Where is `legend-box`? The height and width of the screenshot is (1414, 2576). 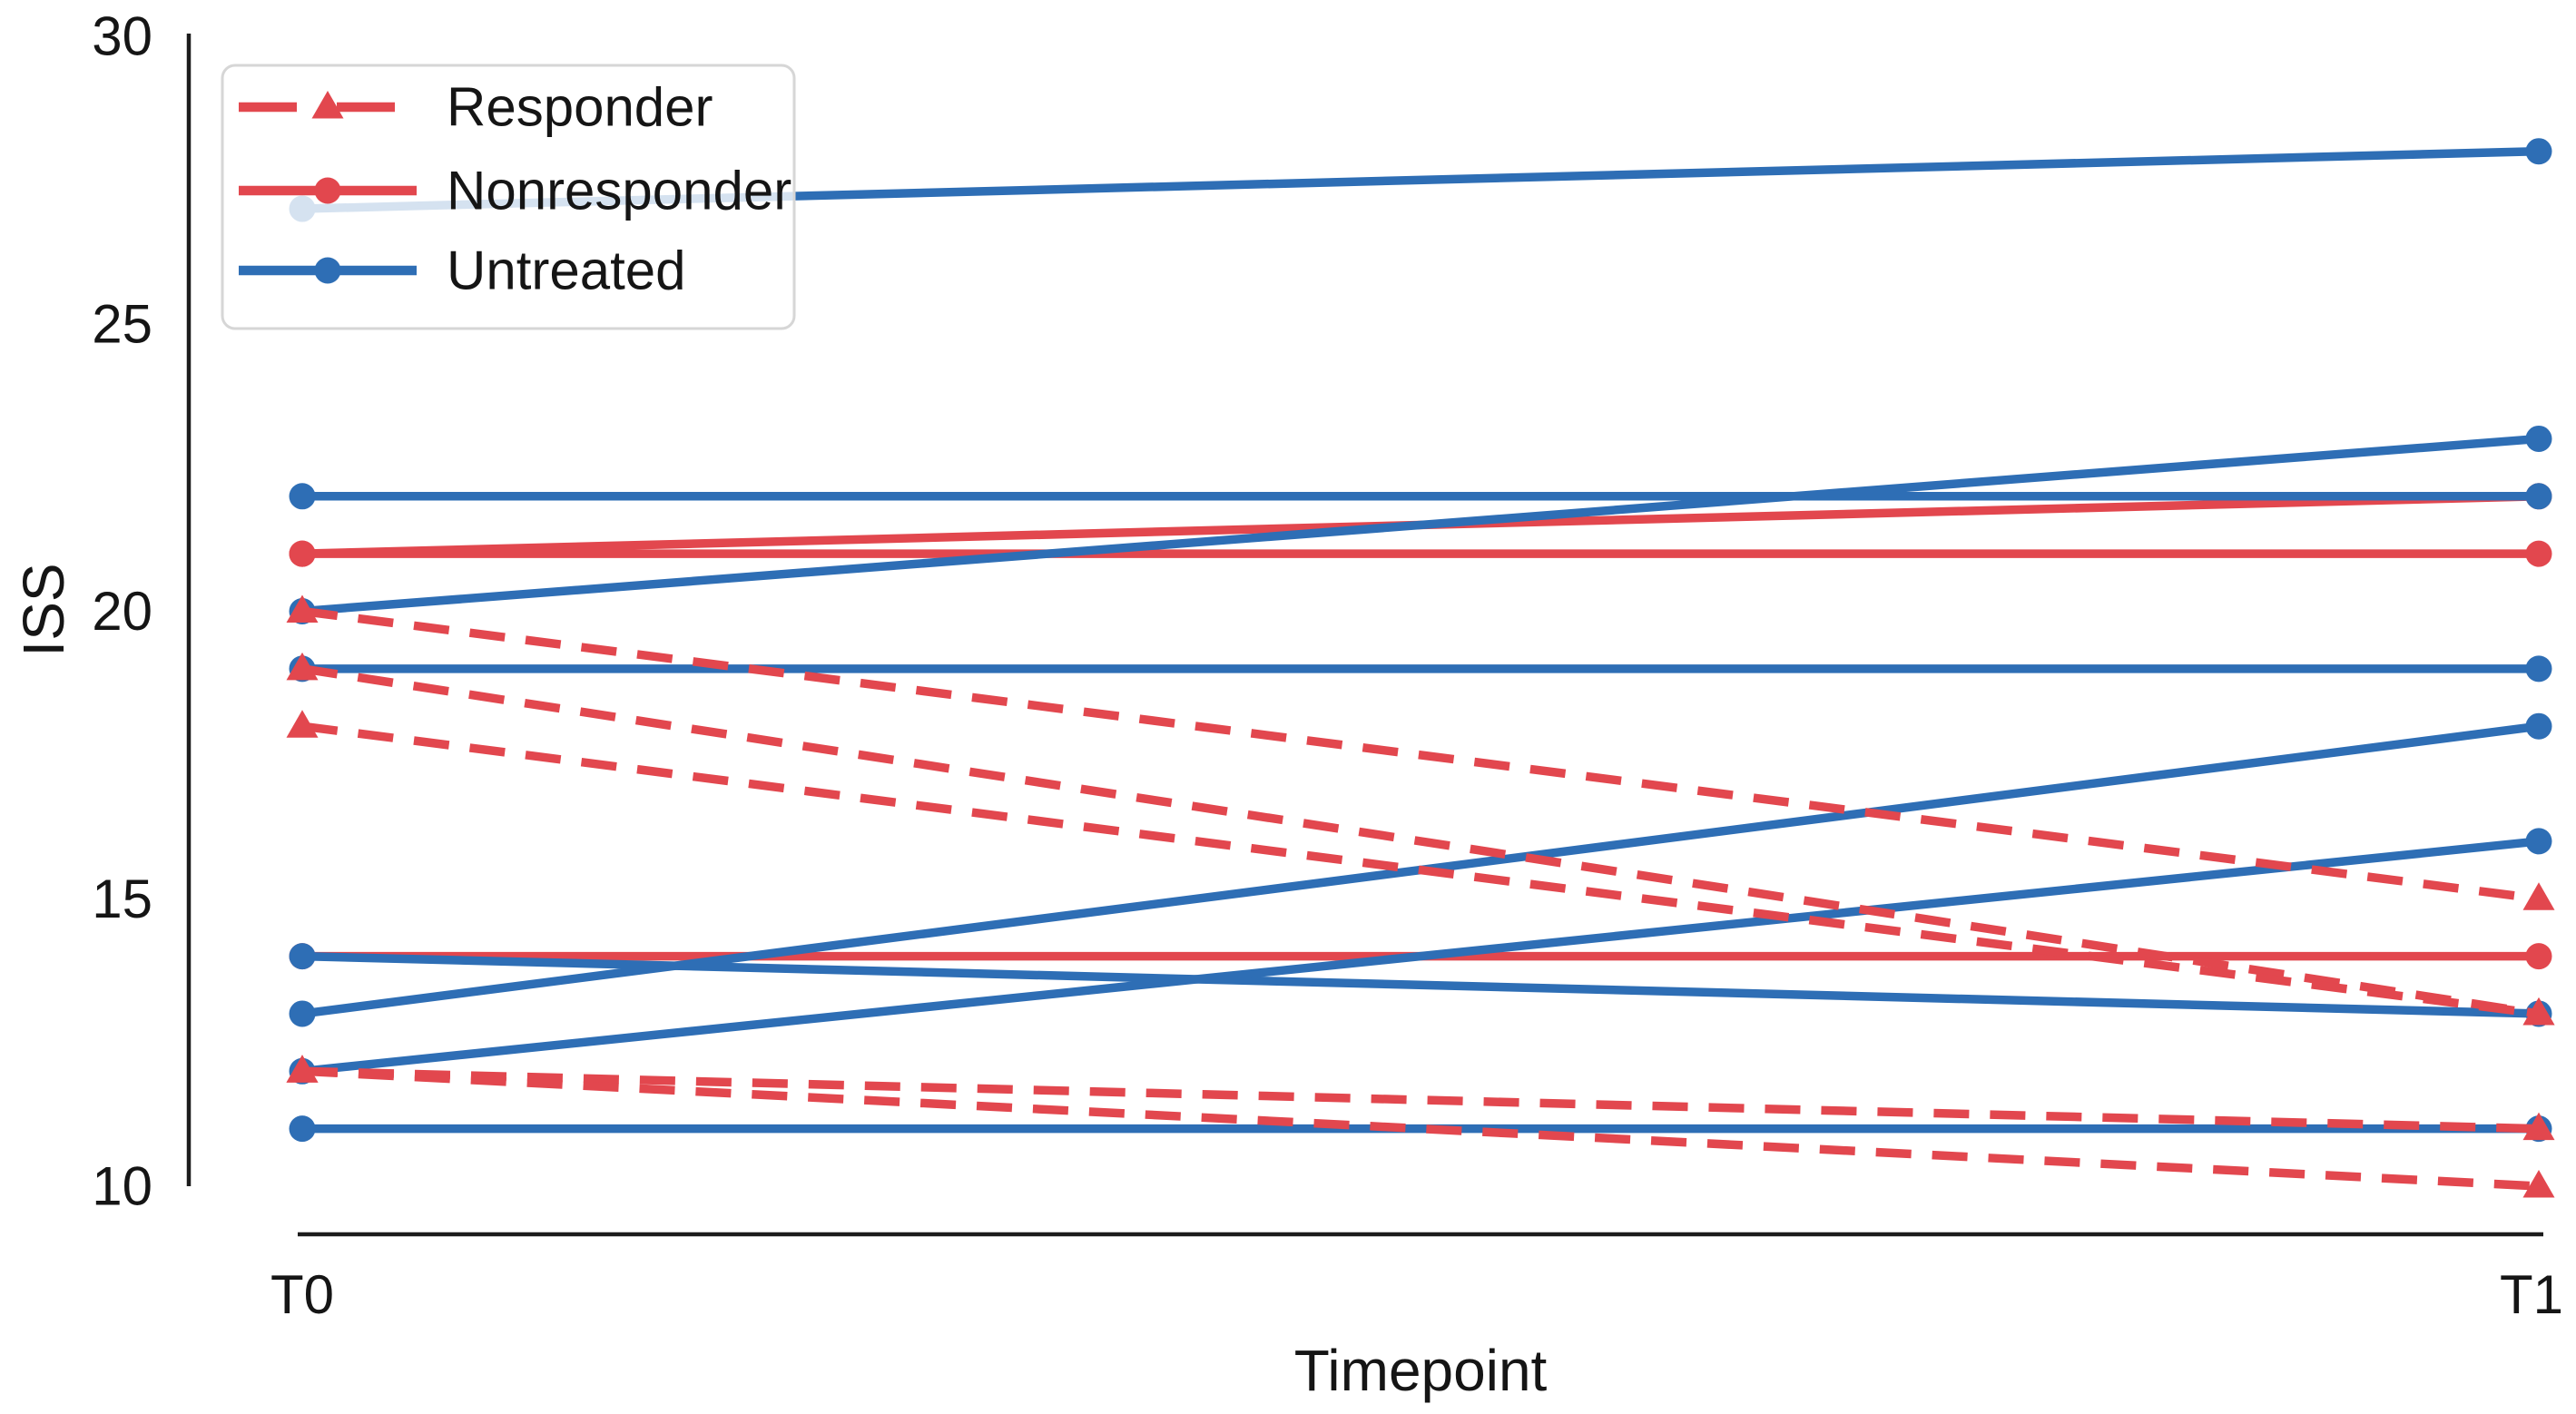
legend-box is located at coordinates (508, 197).